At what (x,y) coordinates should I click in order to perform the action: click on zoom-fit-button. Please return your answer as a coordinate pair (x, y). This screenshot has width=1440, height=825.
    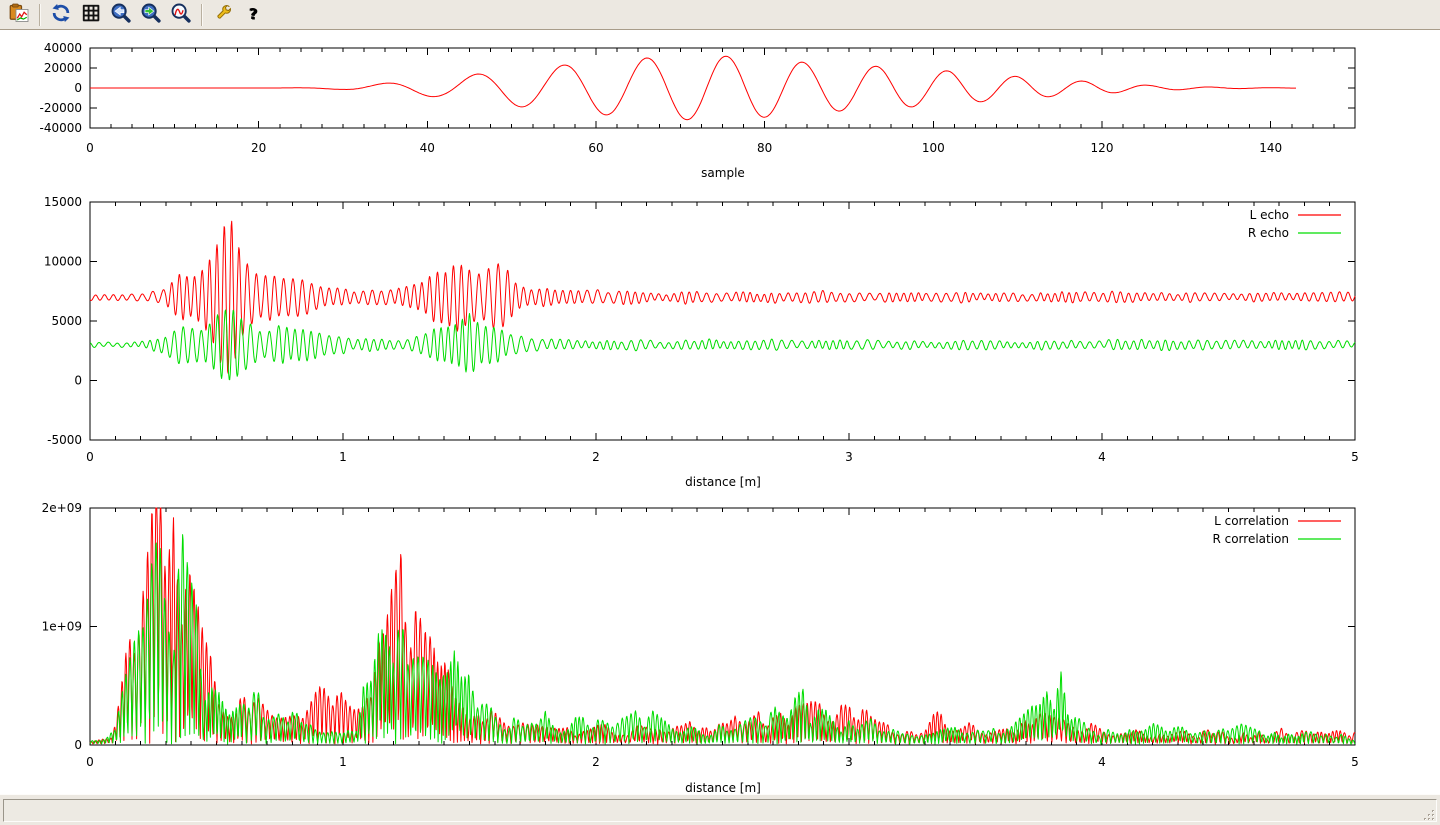
    Looking at the image, I should click on (181, 15).